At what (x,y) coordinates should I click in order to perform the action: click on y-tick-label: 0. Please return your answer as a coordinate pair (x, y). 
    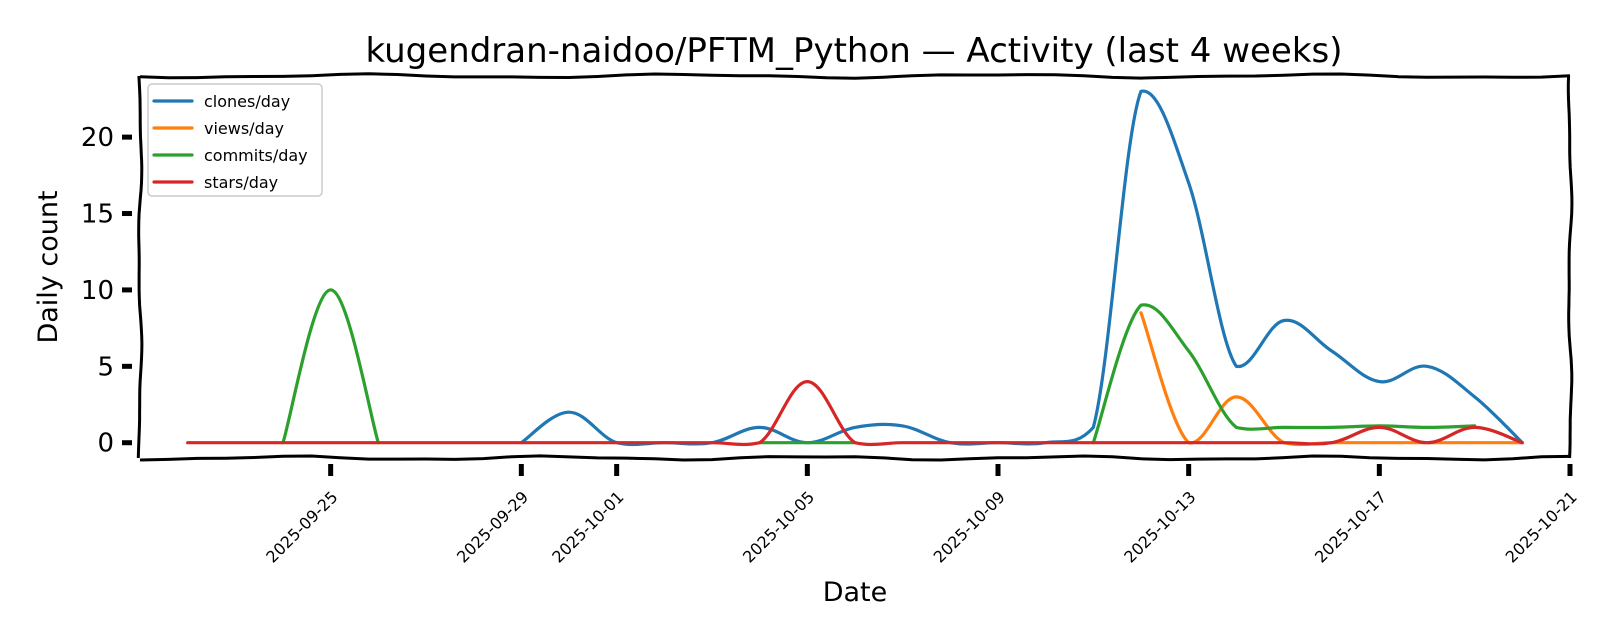
    Looking at the image, I should click on (105, 444).